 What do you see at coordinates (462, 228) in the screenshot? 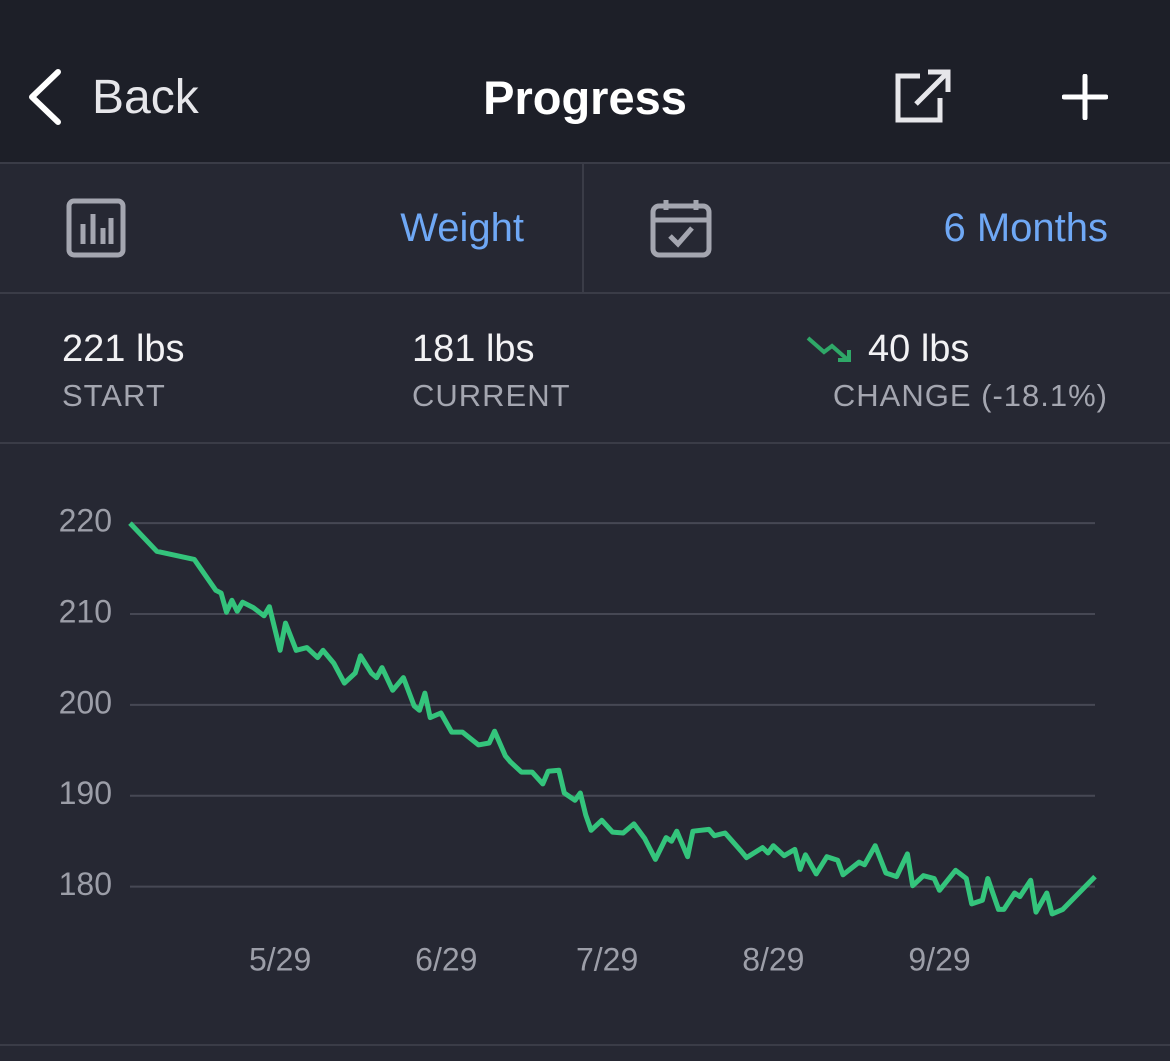
I see `metric-selector: Weight` at bounding box center [462, 228].